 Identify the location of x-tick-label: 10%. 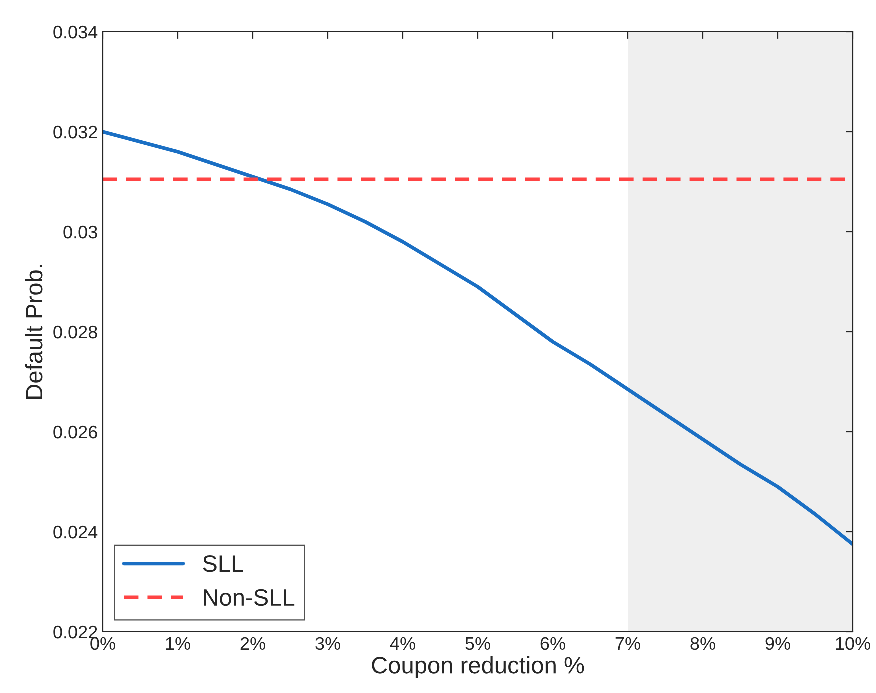
(853, 643).